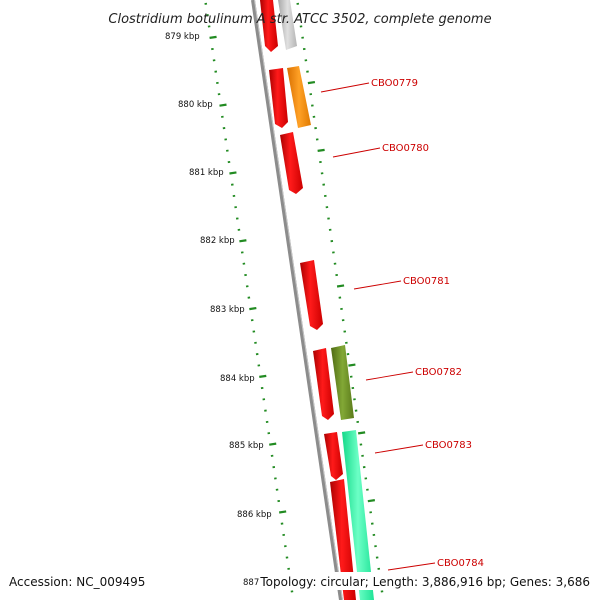  What do you see at coordinates (356, 152) in the screenshot?
I see `callout-line-cbo0780` at bounding box center [356, 152].